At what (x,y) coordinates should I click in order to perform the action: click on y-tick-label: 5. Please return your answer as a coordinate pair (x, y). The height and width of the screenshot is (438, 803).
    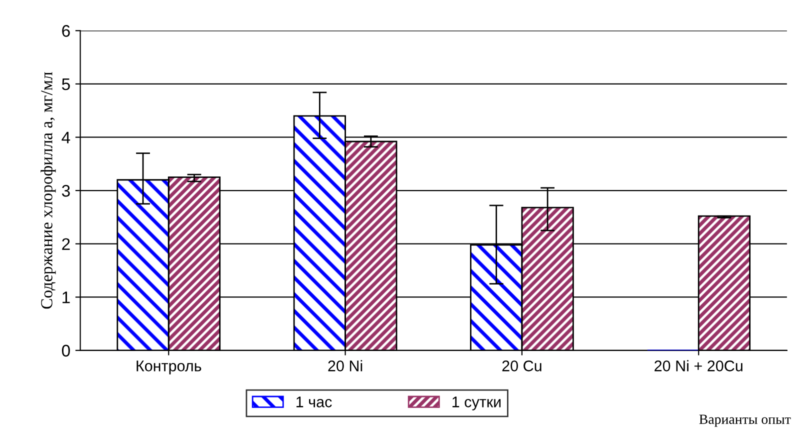
    Looking at the image, I should click on (66, 84).